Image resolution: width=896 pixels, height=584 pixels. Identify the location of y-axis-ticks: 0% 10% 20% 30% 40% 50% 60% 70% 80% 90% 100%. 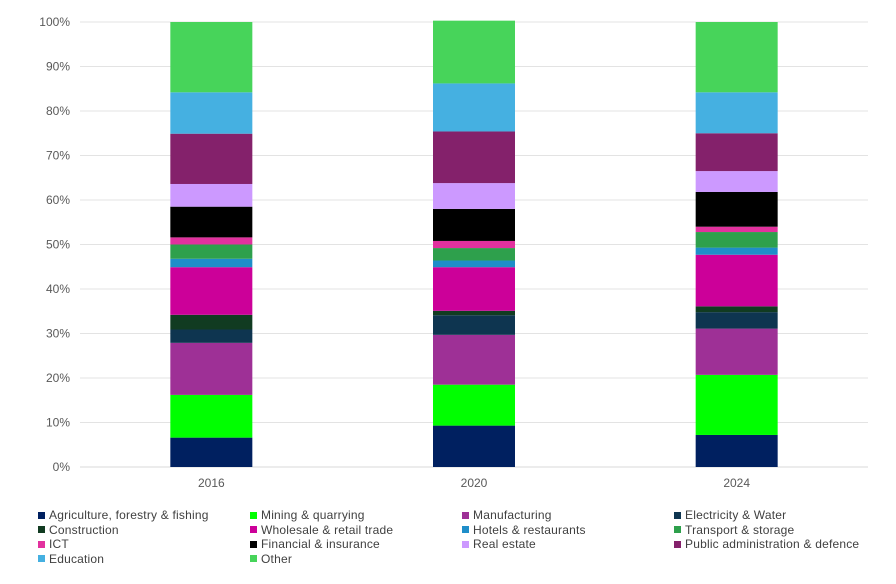
(54, 244).